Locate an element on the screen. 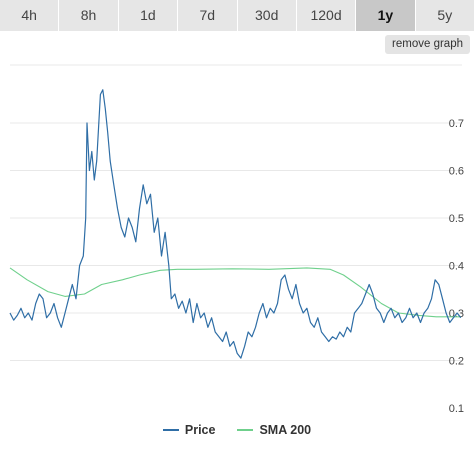  legend-item-price: Price is located at coordinates (189, 430).